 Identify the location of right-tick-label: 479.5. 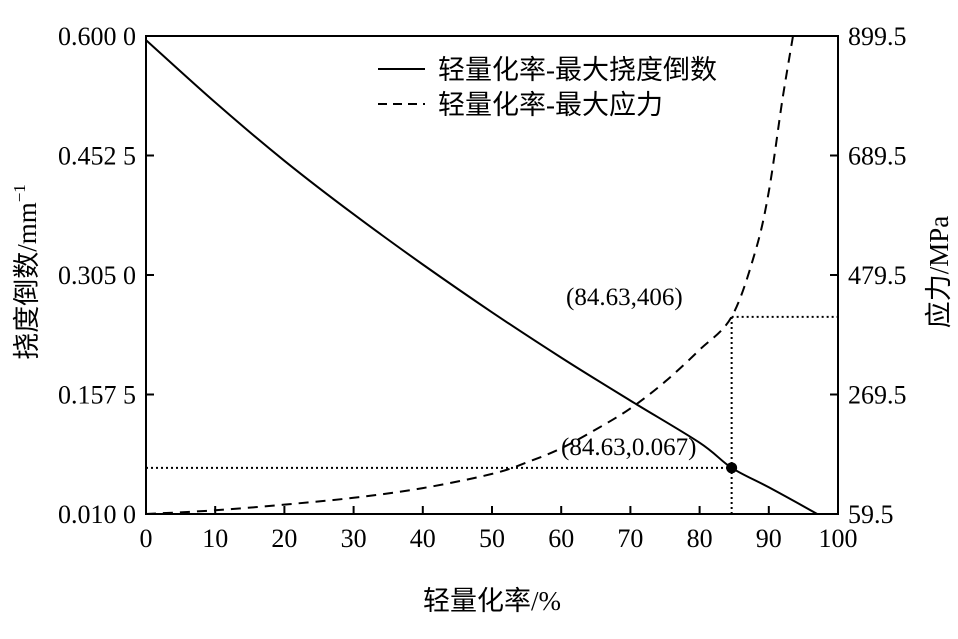
(877, 275).